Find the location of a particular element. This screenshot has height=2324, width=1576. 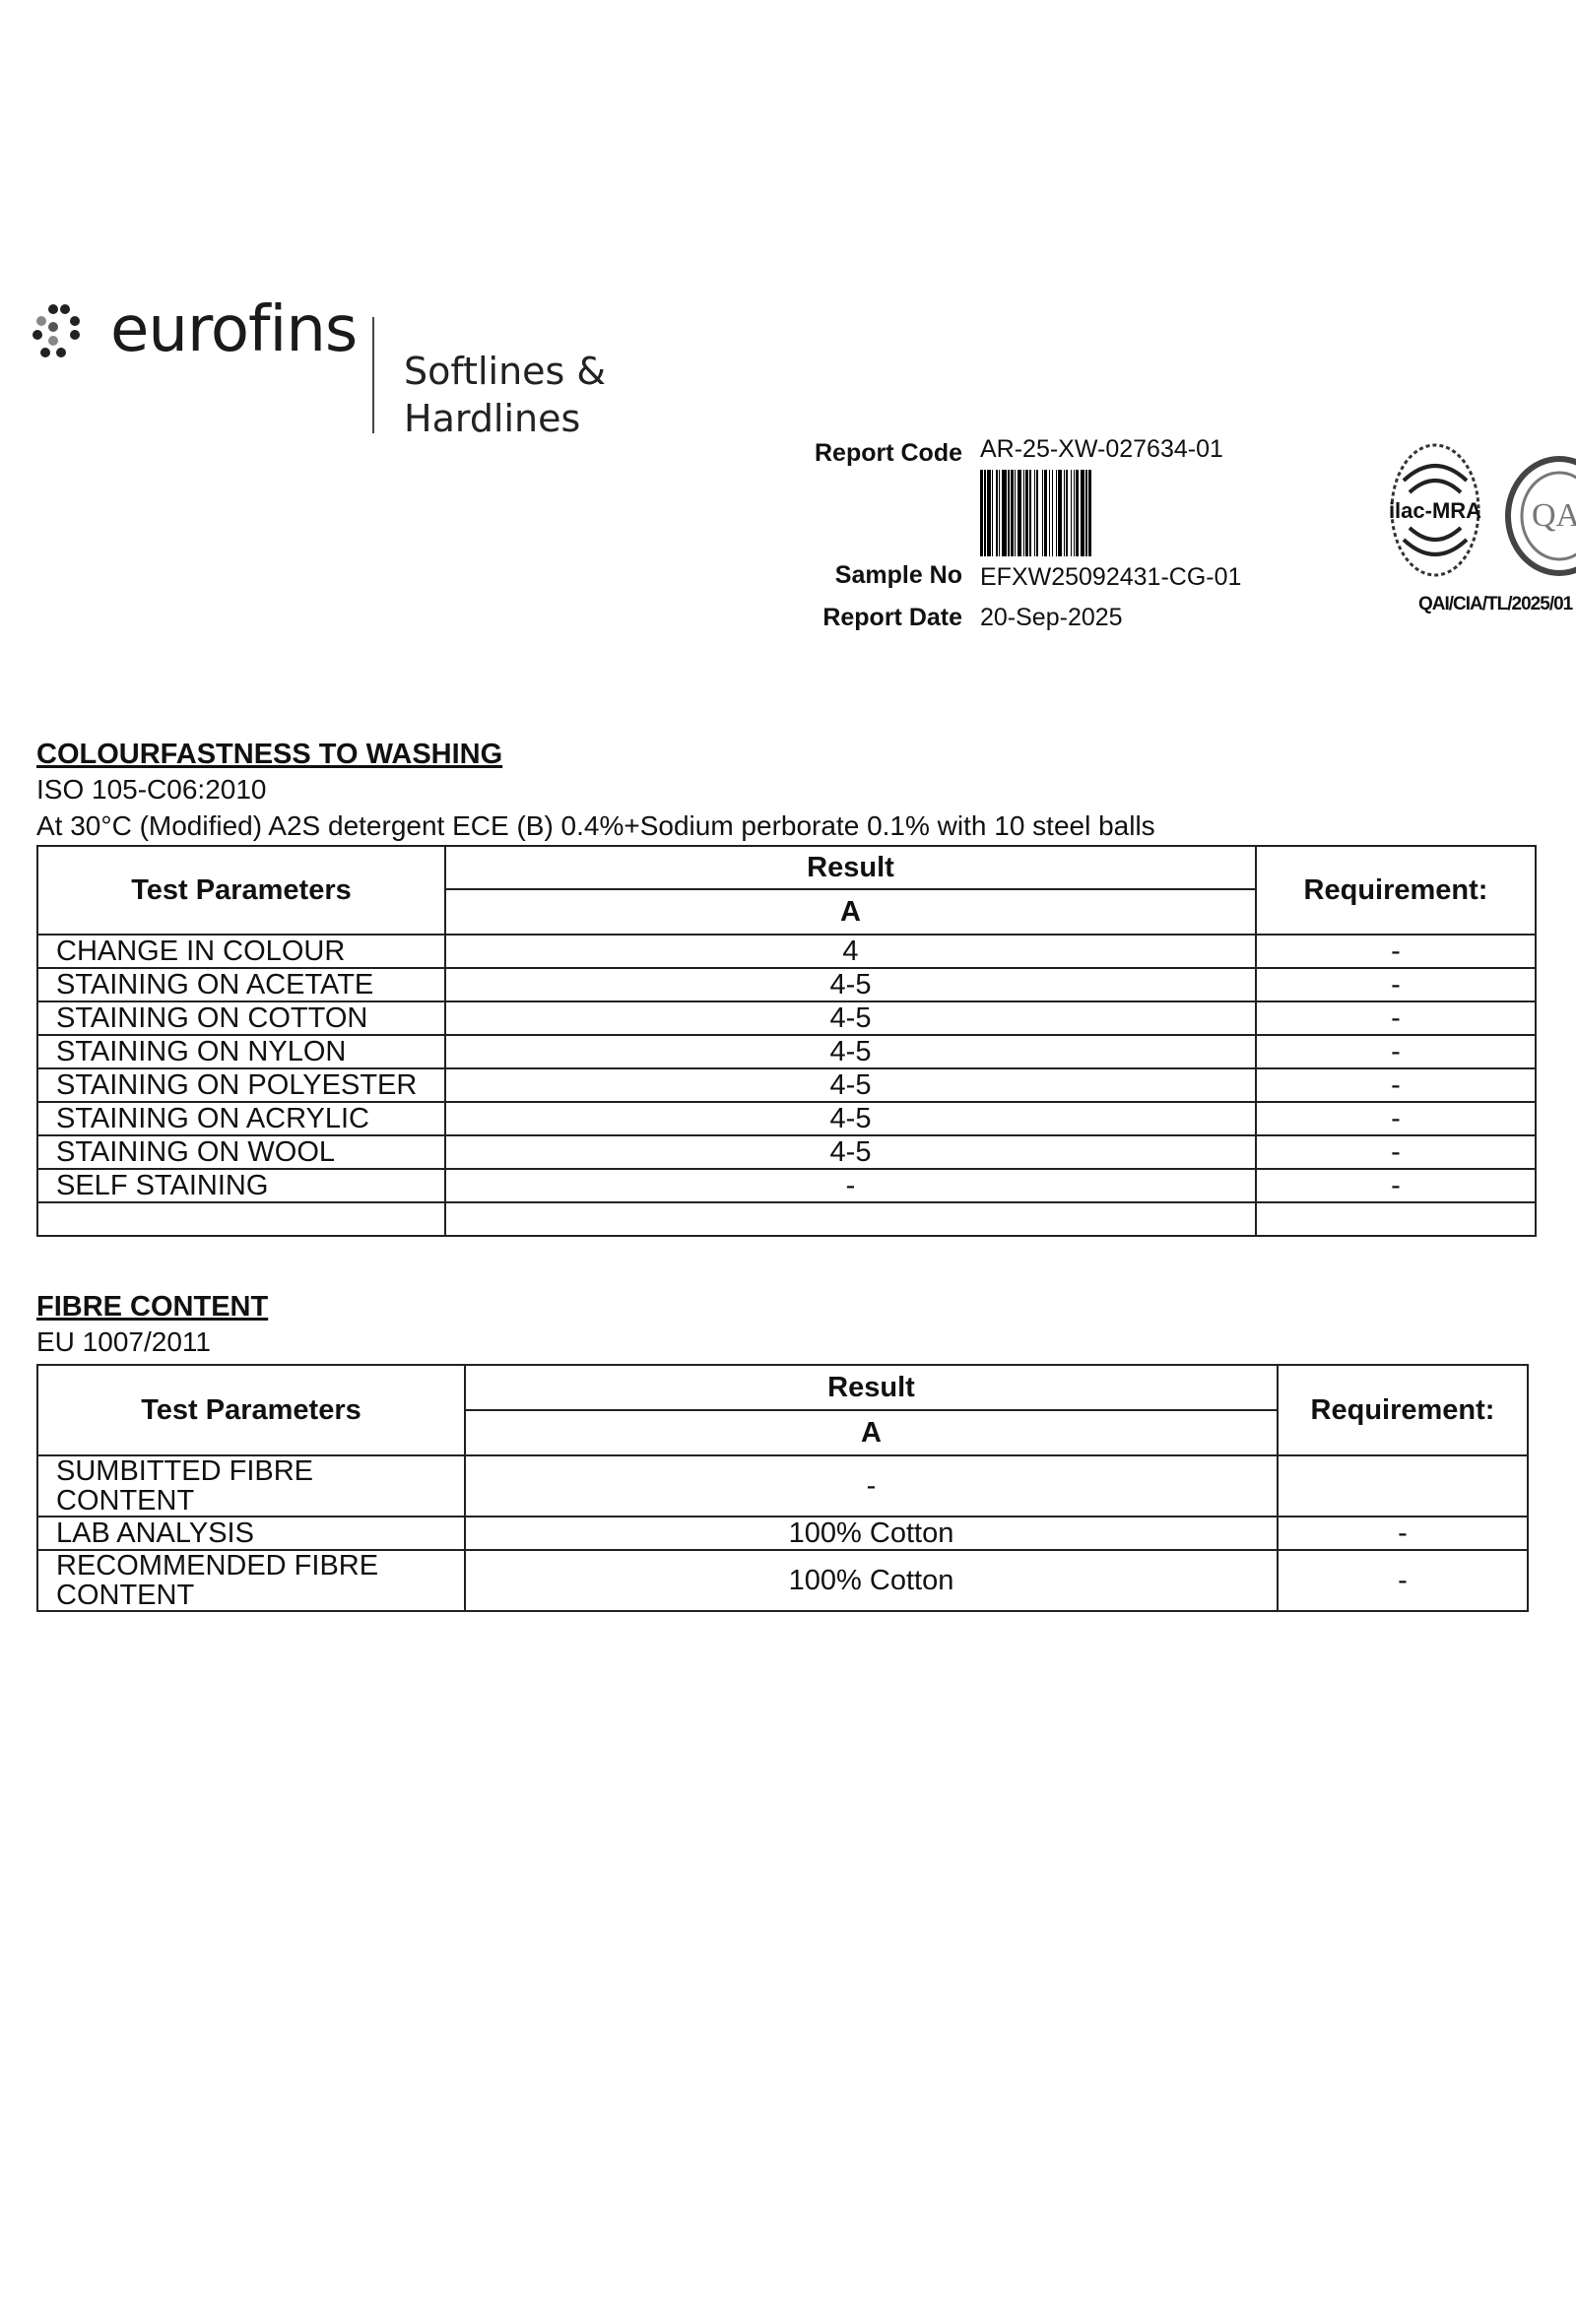

table-row: SELF STAINING - - is located at coordinates (786, 1186).